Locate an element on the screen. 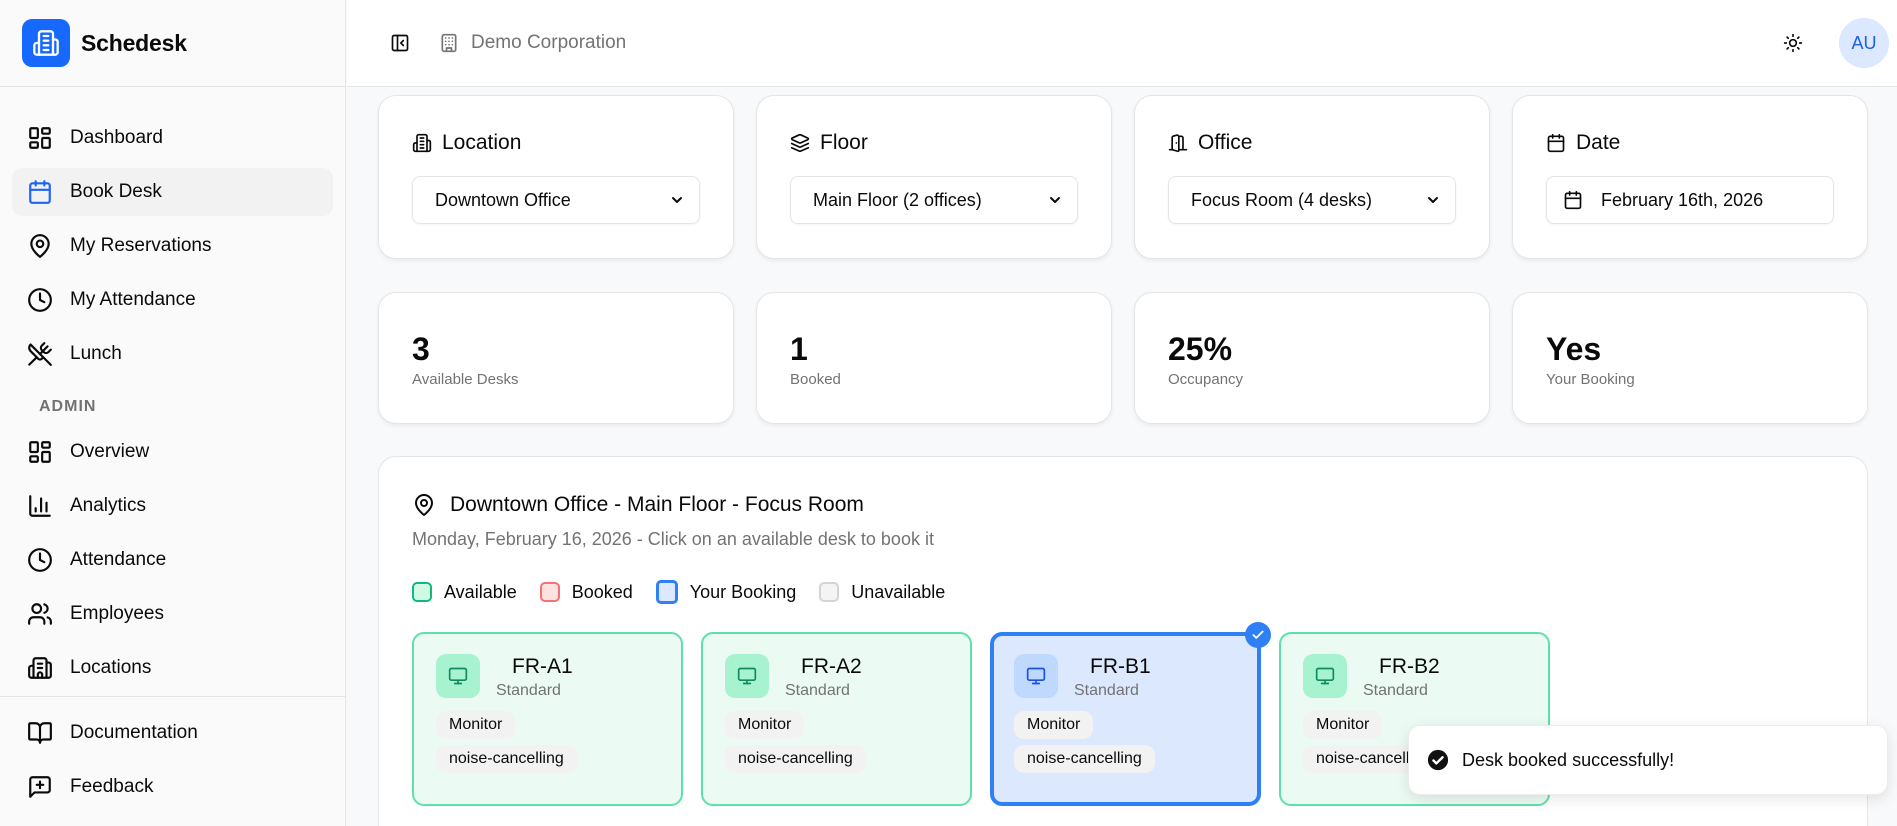 This screenshot has height=826, width=1897. legend-label: Unavailable is located at coordinates (898, 591).